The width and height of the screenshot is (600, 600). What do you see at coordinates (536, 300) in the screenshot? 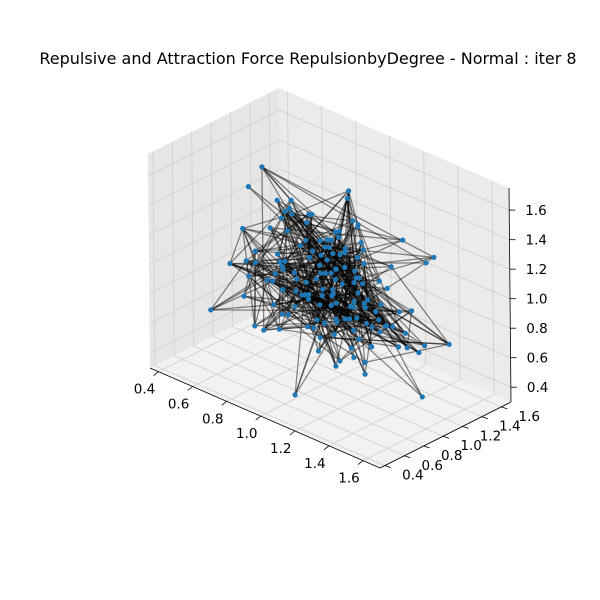
I see `z-tick-label: 1.0` at bounding box center [536, 300].